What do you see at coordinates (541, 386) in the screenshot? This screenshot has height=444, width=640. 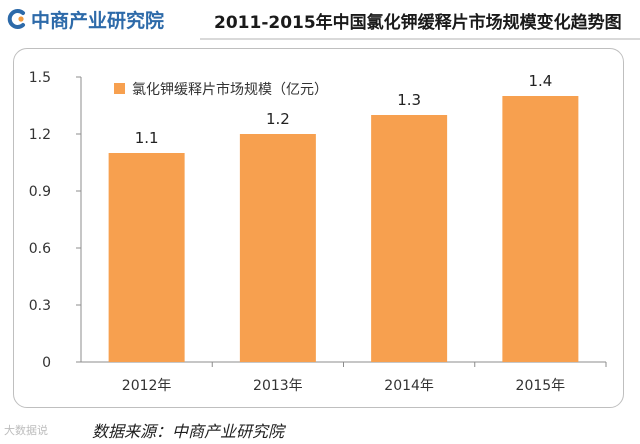 I see `x-tick-label: 2015年` at bounding box center [541, 386].